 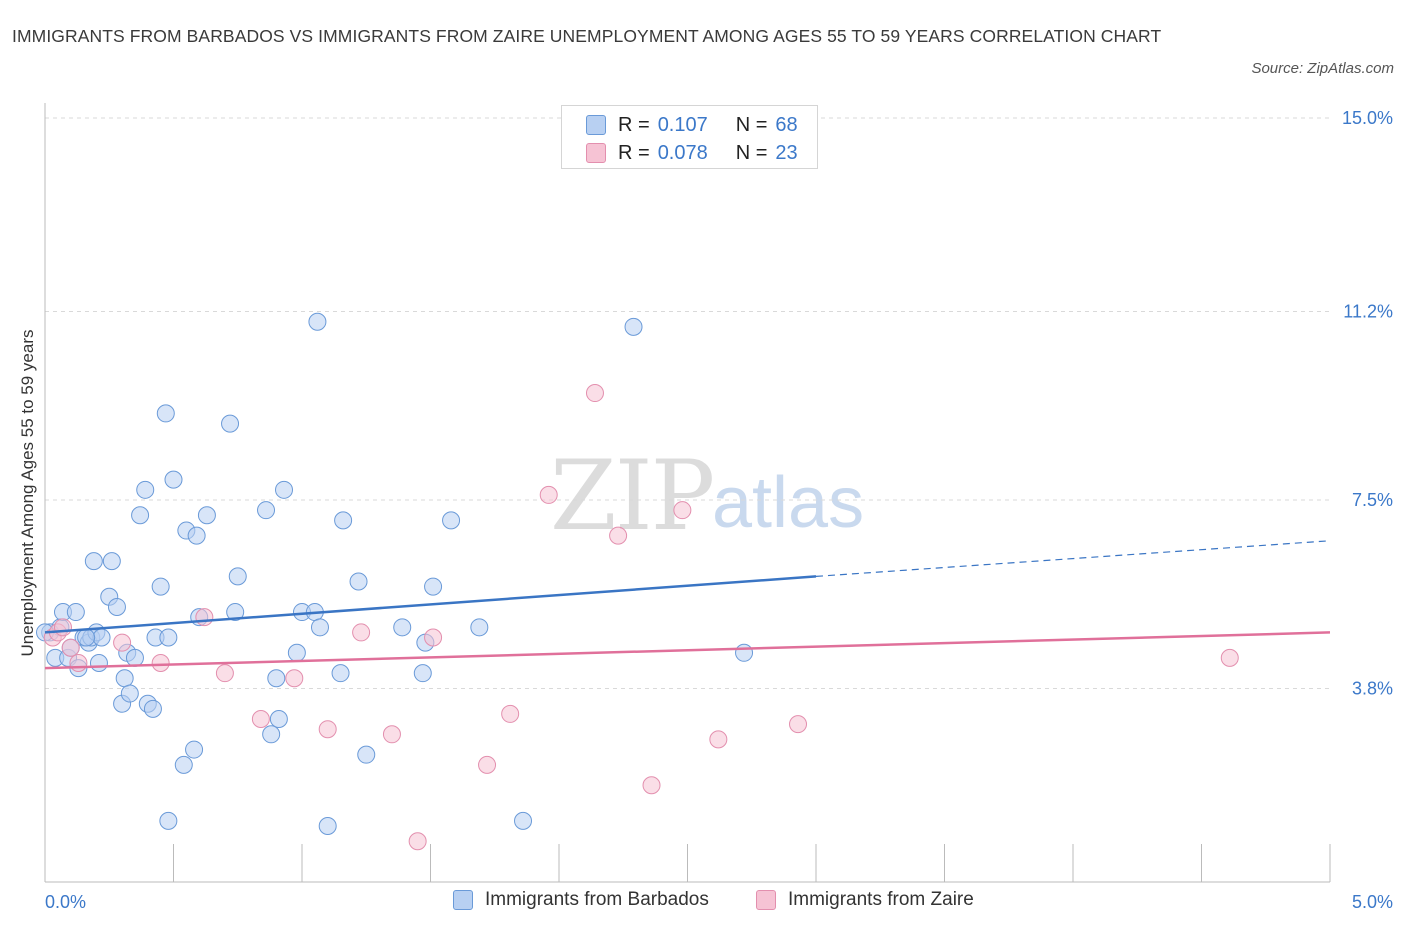 What do you see at coordinates (786, 124) in the screenshot?
I see `legend-n-value-barbados: 68` at bounding box center [786, 124].